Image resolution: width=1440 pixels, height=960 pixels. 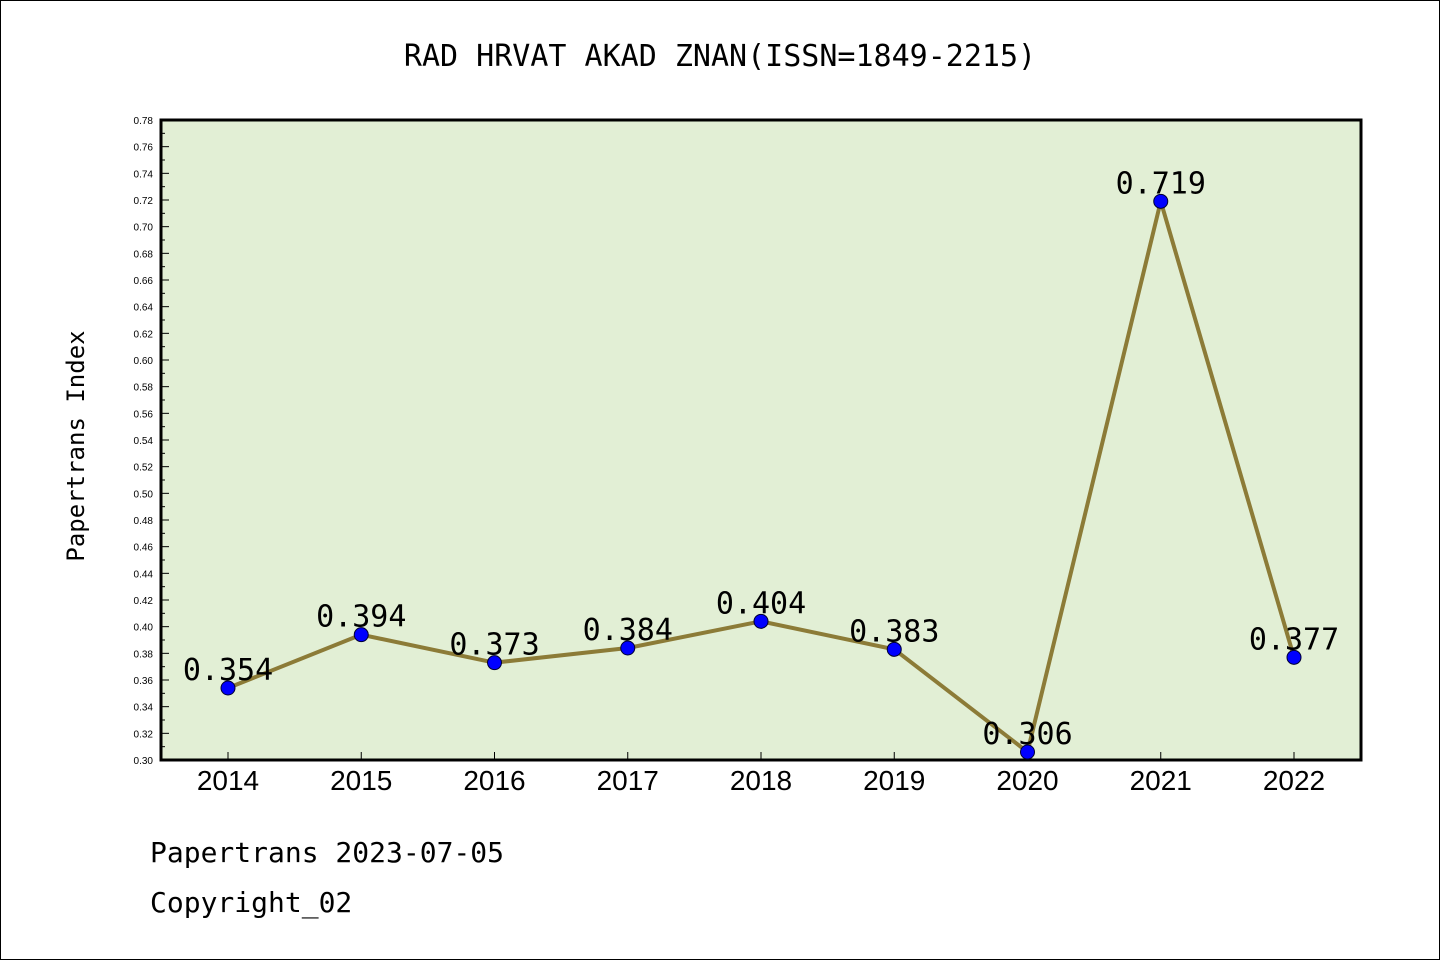 I want to click on y-tick-label: 0.38, so click(x=144, y=654).